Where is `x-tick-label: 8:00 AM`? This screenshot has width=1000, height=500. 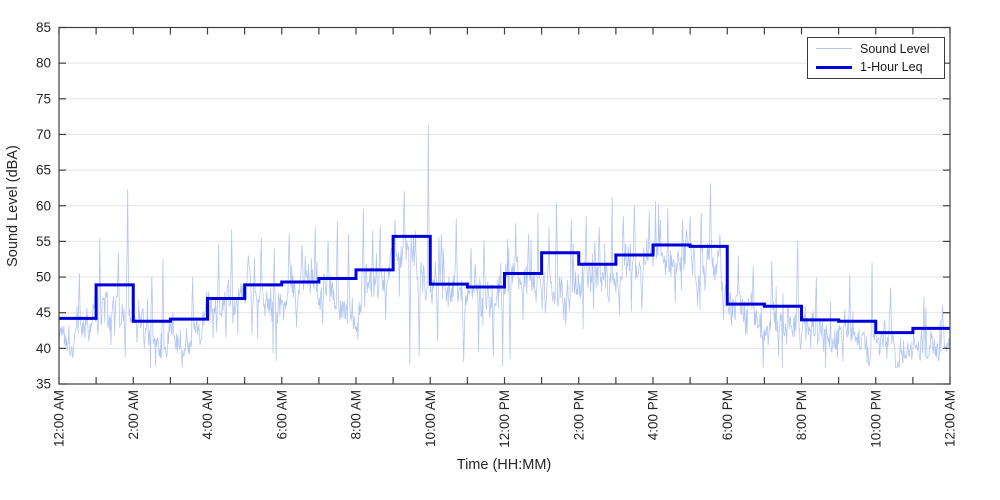 x-tick-label: 8:00 AM is located at coordinates (356, 415).